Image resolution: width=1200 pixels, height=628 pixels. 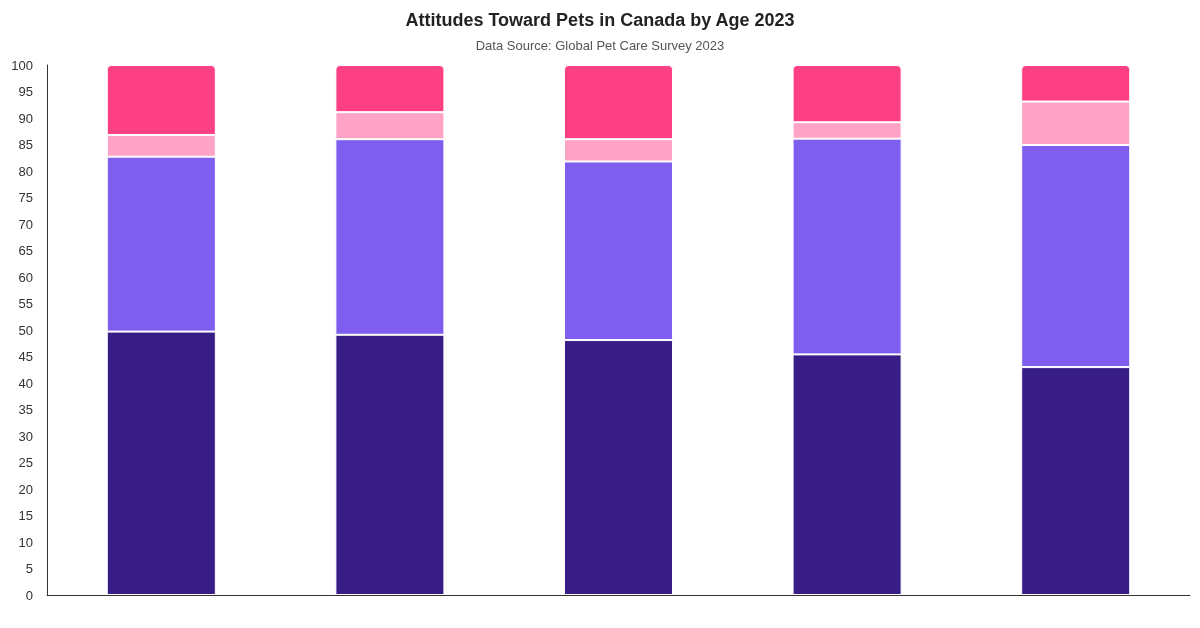 What do you see at coordinates (25, 436) in the screenshot?
I see `y-tick-label: 30` at bounding box center [25, 436].